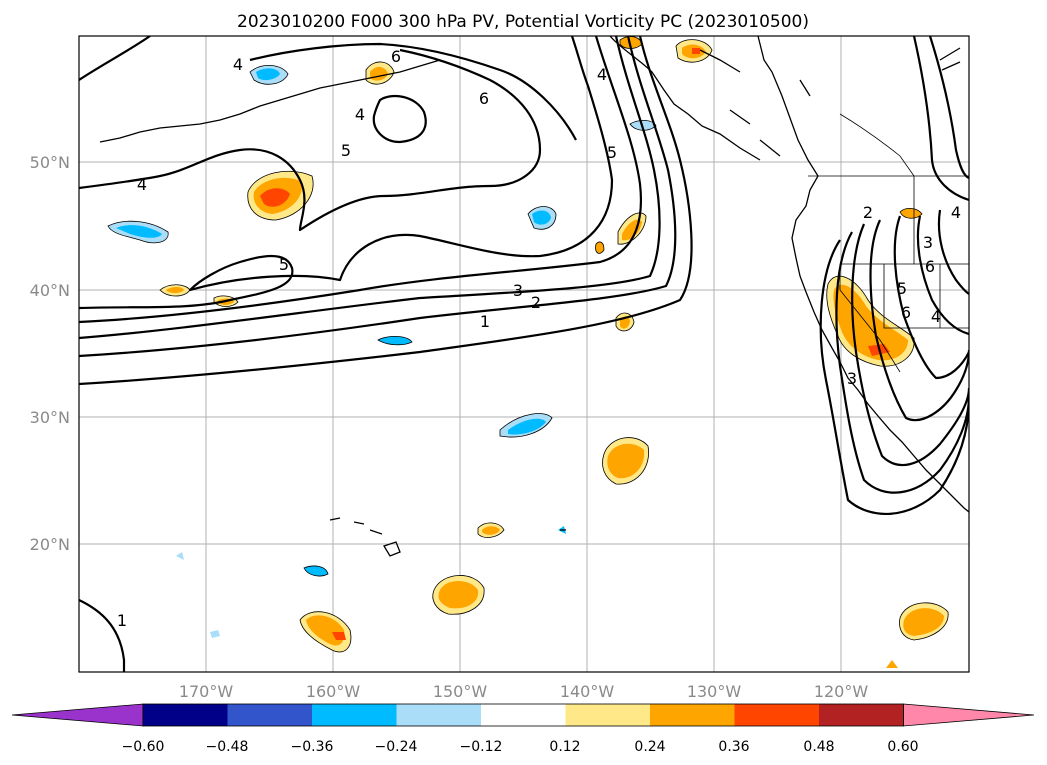 The image size is (1047, 765). I want to click on colorbar-tick-label: 0.36, so click(733, 747).